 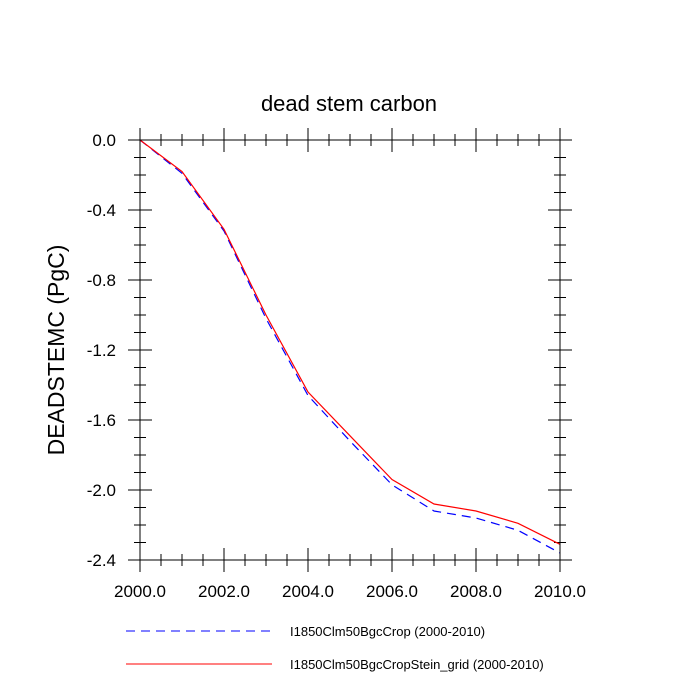 I want to click on y-tick-label: -1.2, so click(x=101, y=350).